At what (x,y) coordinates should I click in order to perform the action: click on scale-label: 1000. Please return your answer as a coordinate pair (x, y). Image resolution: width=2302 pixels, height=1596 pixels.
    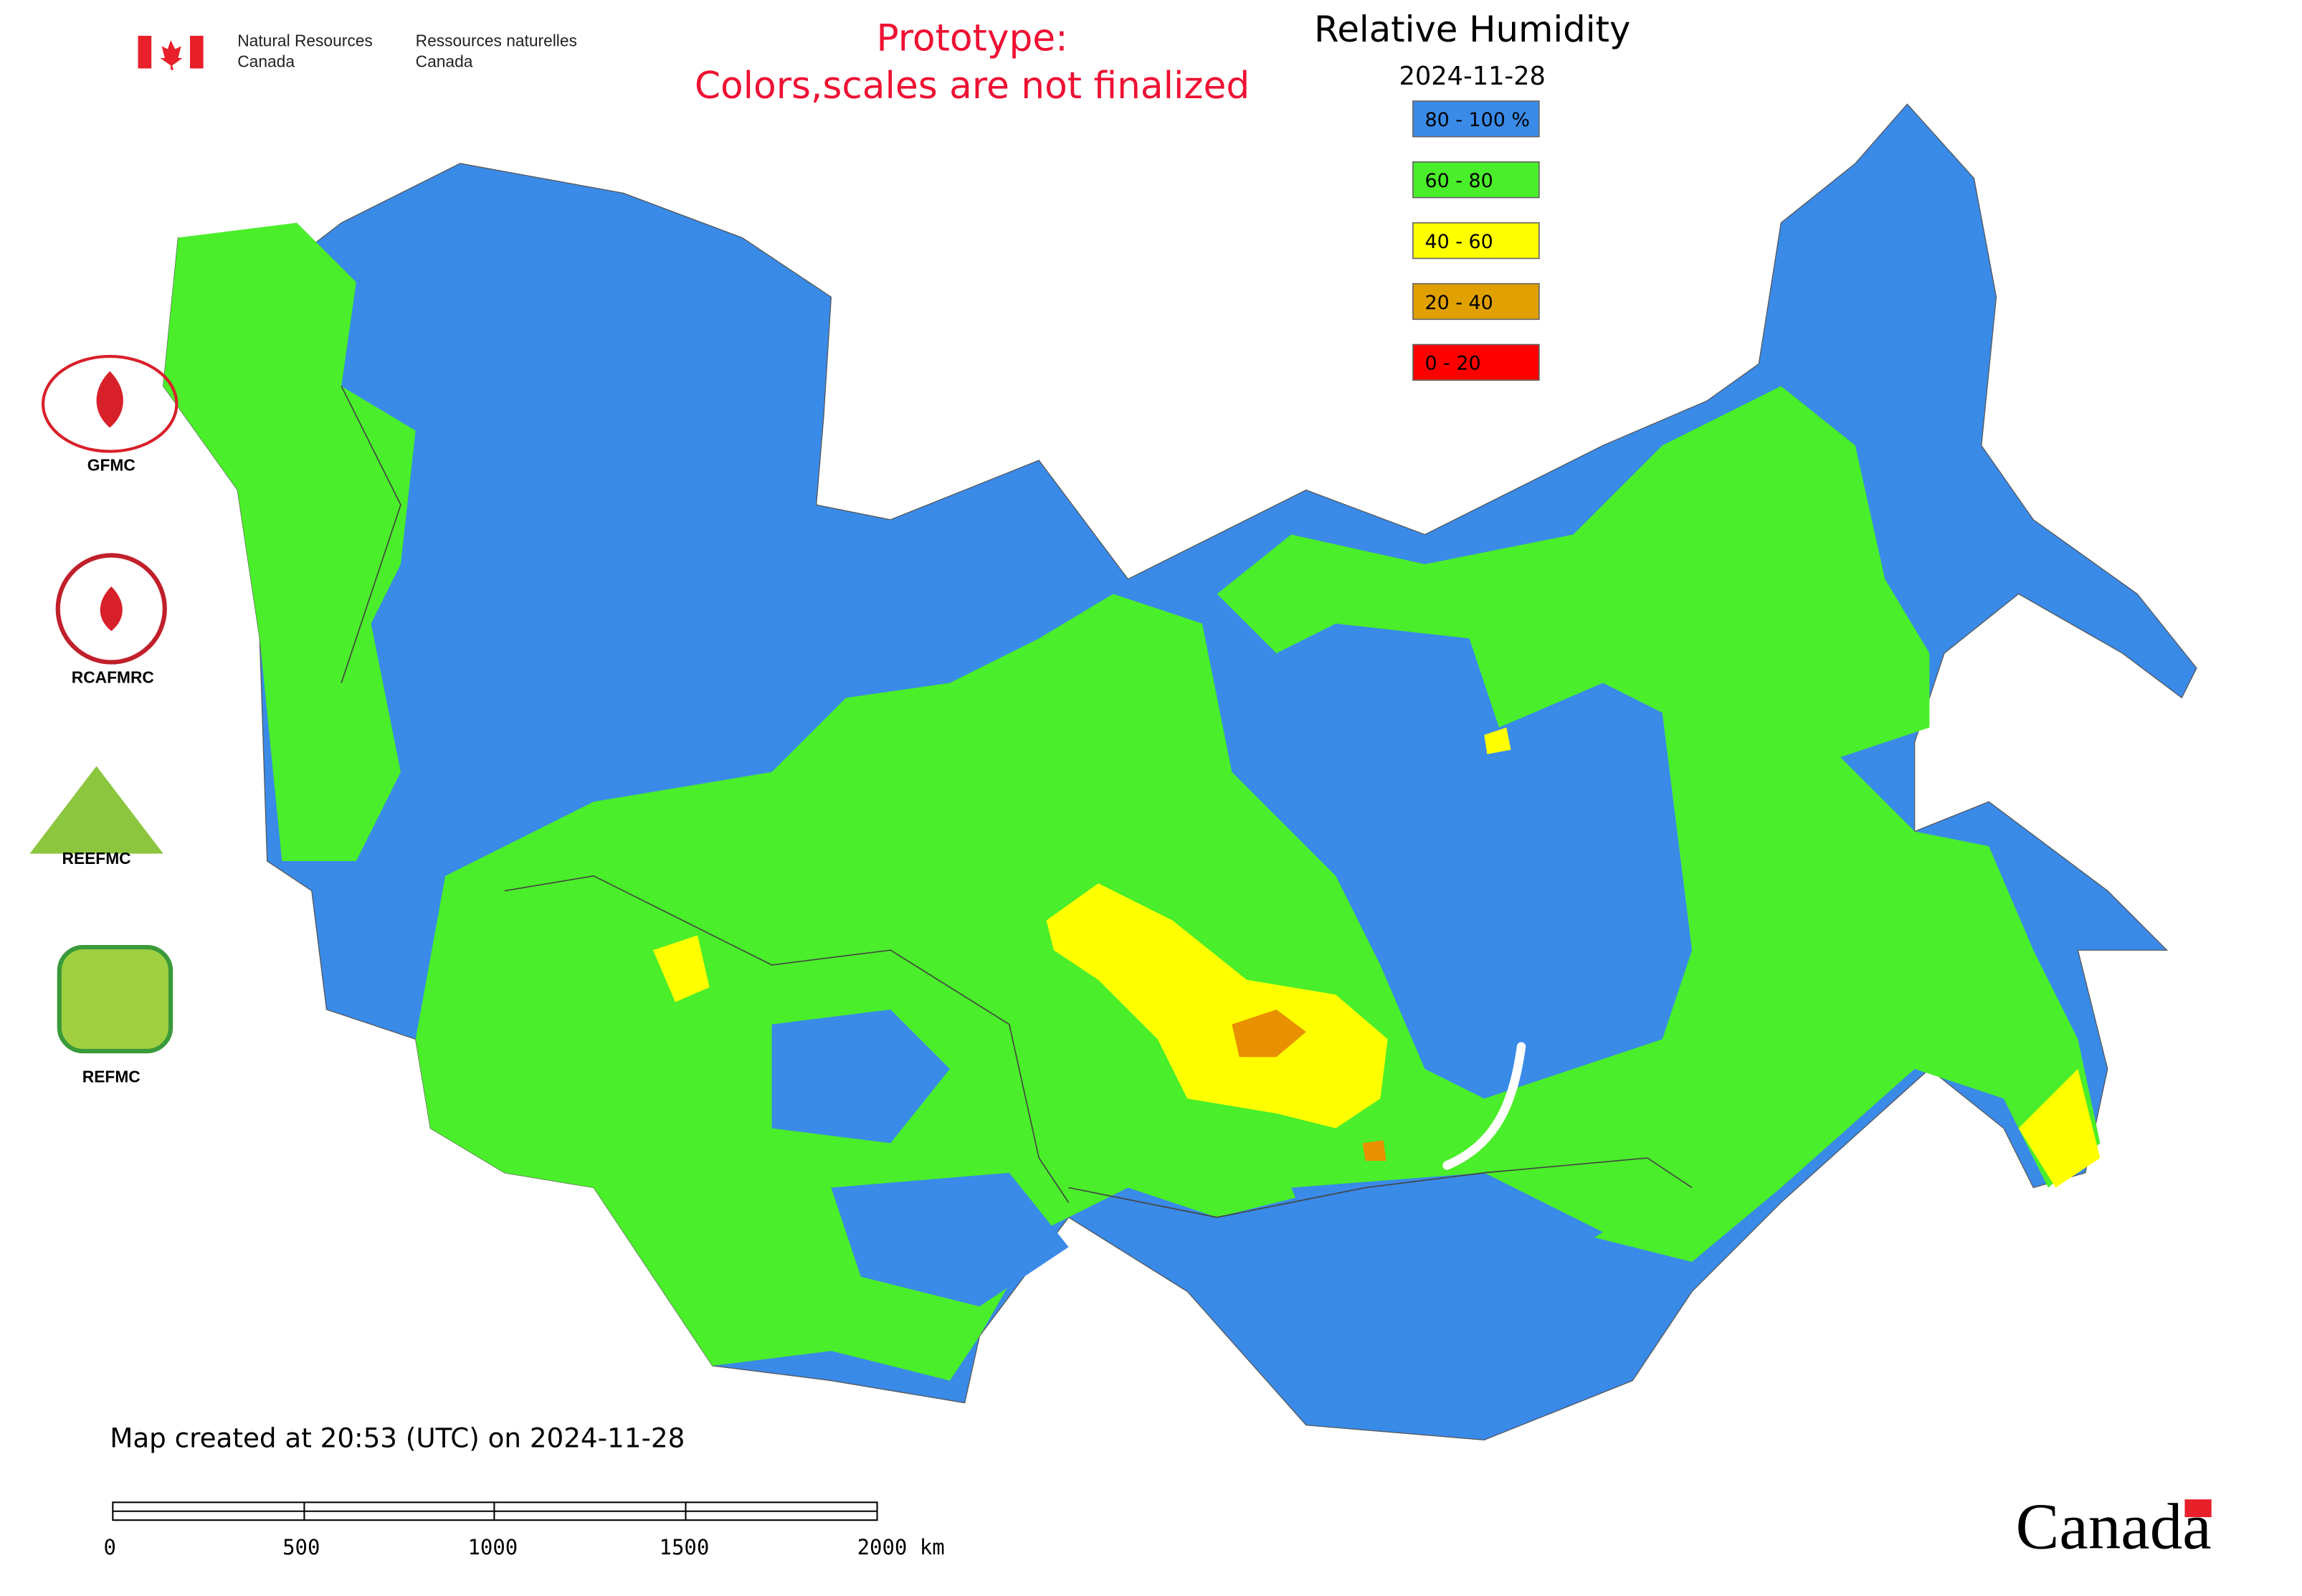
    Looking at the image, I should click on (493, 1547).